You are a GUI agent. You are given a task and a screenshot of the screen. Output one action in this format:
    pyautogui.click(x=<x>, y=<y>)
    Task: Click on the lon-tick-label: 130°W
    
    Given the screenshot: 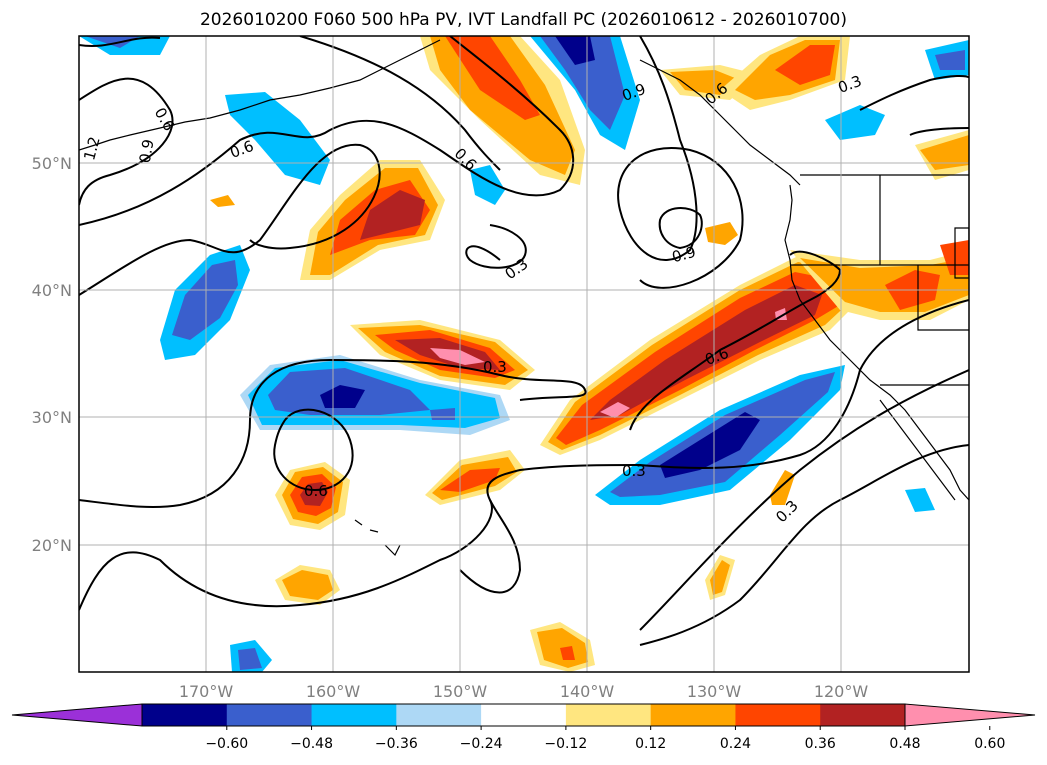 What is the action you would take?
    pyautogui.click(x=714, y=691)
    